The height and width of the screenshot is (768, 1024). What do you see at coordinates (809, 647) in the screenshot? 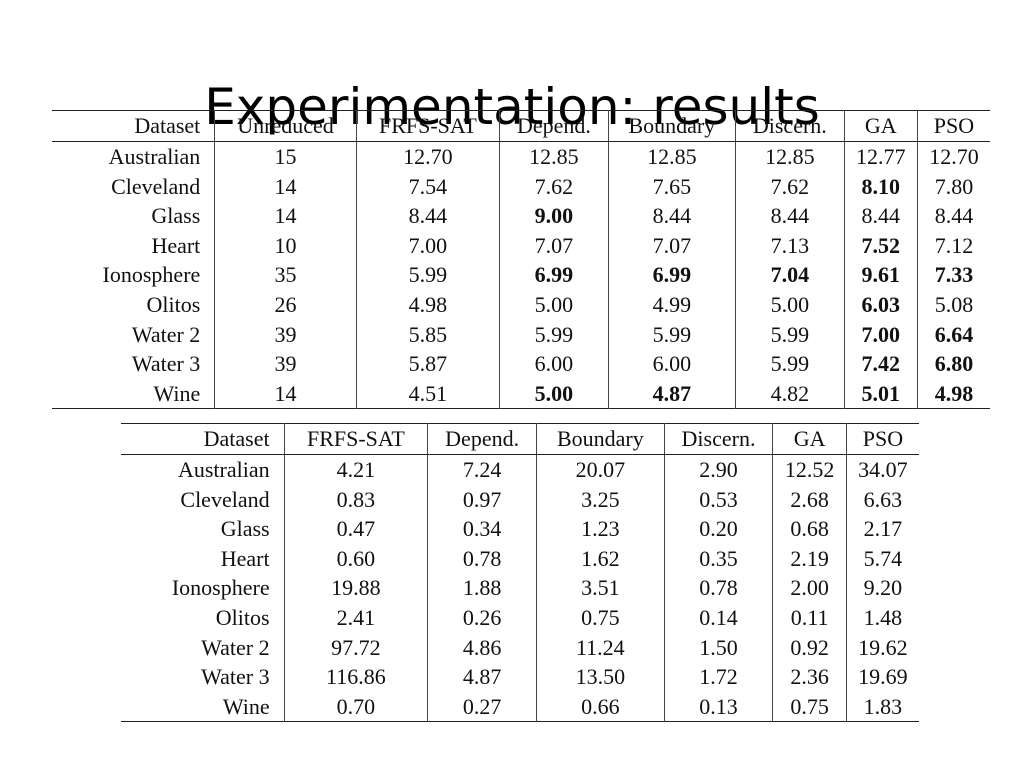
I see `value-cell: 0.92` at bounding box center [809, 647].